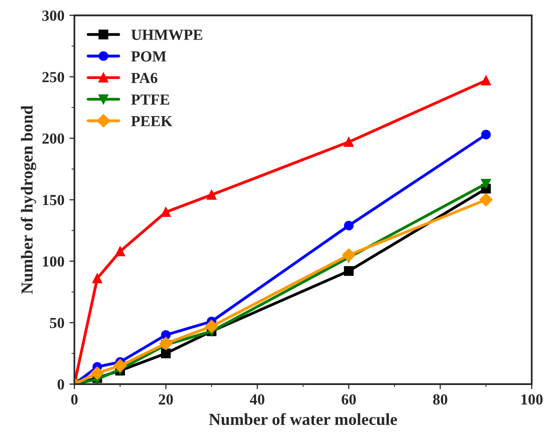  I want to click on x-tick-label: 100, so click(532, 399).